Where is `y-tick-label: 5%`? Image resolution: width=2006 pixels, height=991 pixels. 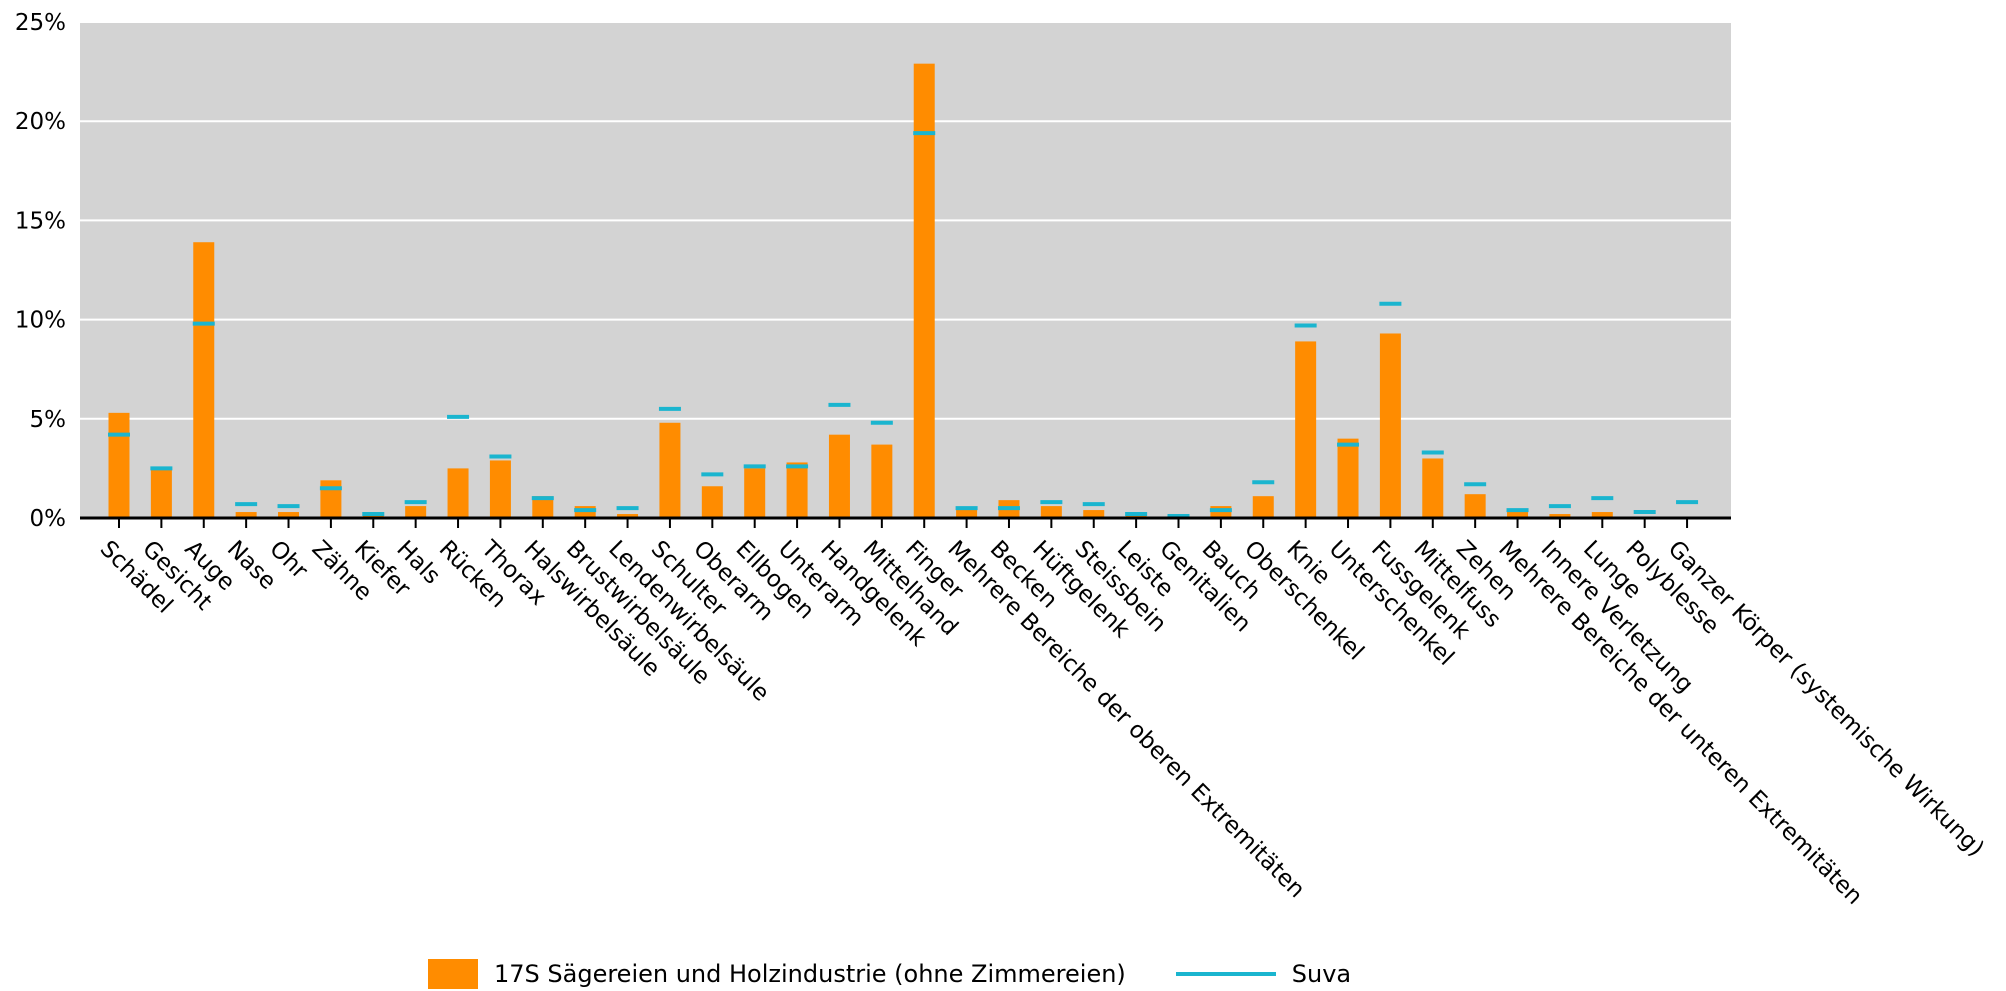
y-tick-label: 5% is located at coordinates (48, 420).